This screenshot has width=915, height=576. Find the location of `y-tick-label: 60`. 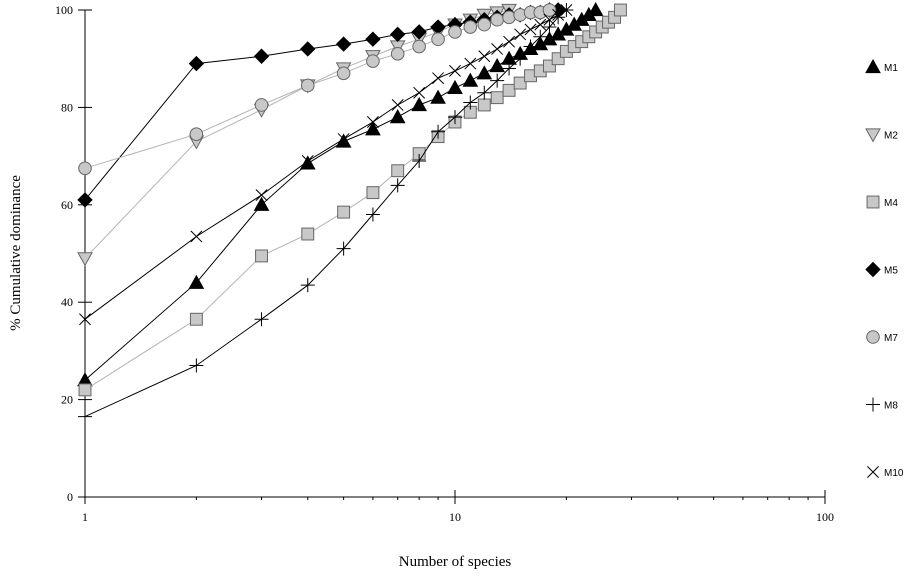

y-tick-label: 60 is located at coordinates (67, 205).